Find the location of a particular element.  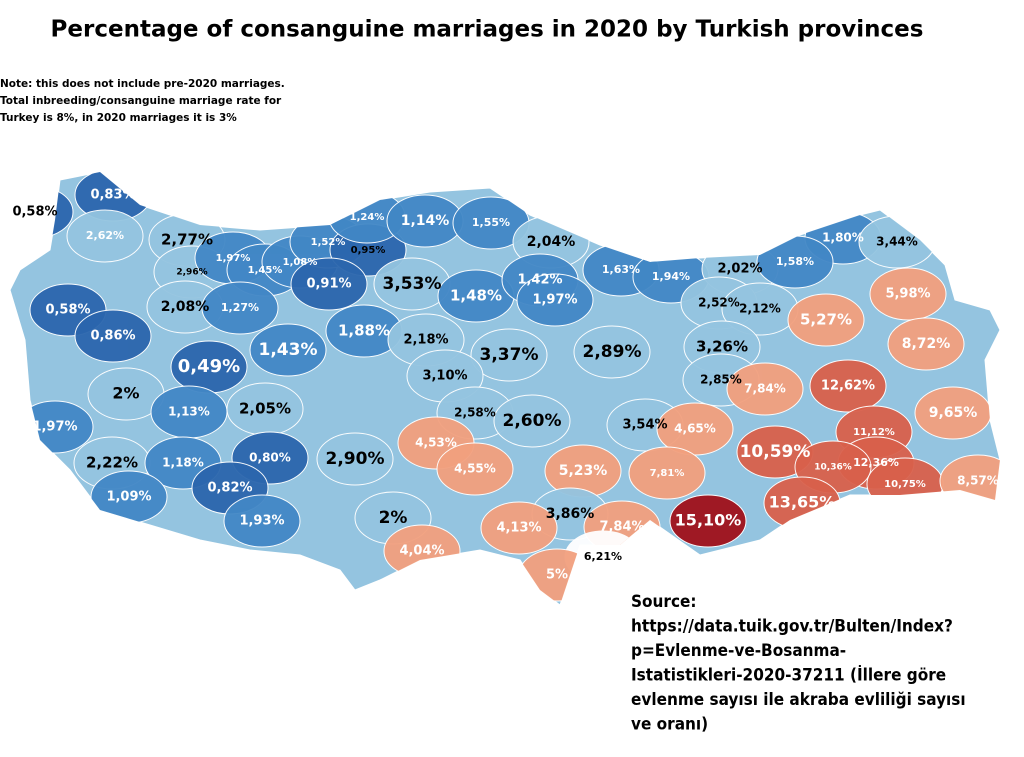

province-label: 4,13% is located at coordinates (518, 528).